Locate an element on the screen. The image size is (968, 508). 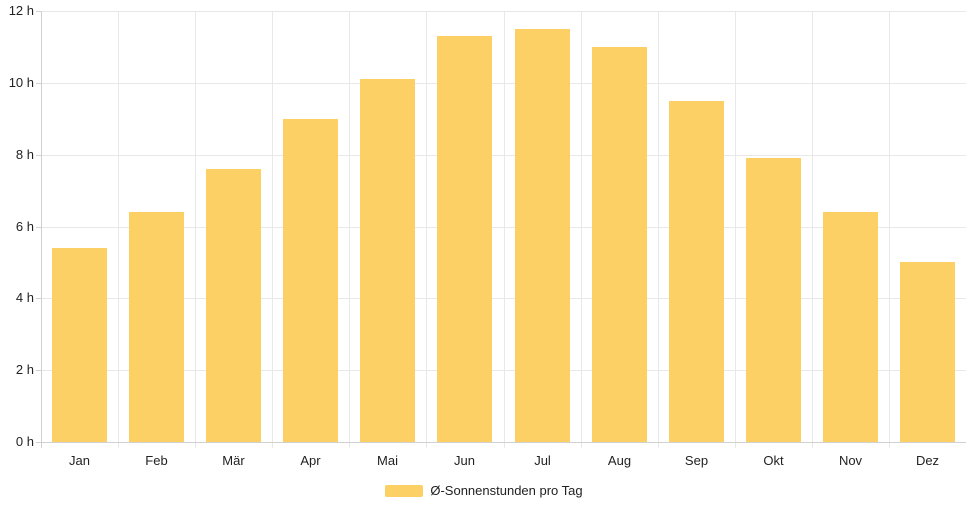
bar-sep is located at coordinates (696, 271).